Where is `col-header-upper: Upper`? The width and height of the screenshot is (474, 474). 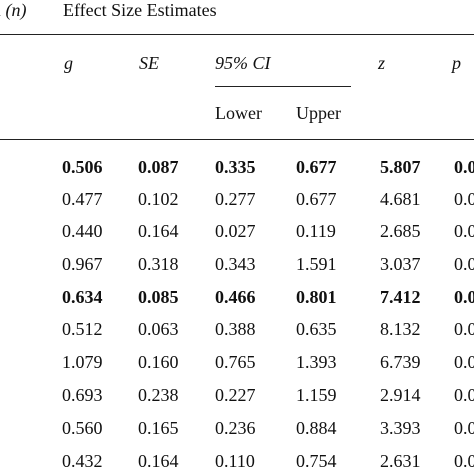 col-header-upper: Upper is located at coordinates (318, 113).